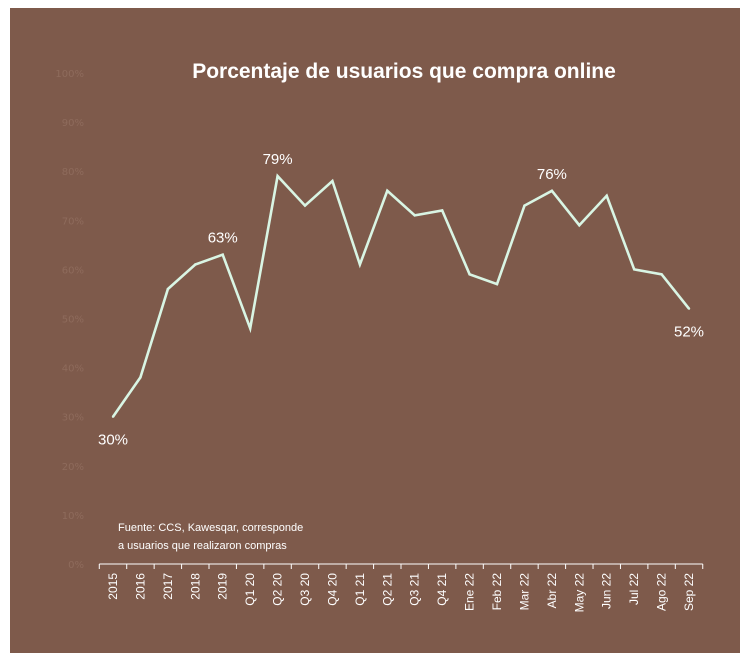  Describe the element at coordinates (579, 593) in the screenshot. I see `x-tick-label: May 22` at that location.